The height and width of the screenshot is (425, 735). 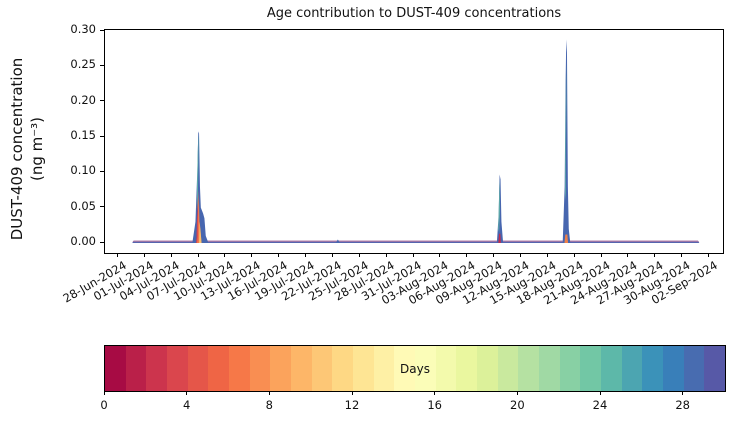 I want to click on y-tick-label: 0.25, so click(x=83, y=64).